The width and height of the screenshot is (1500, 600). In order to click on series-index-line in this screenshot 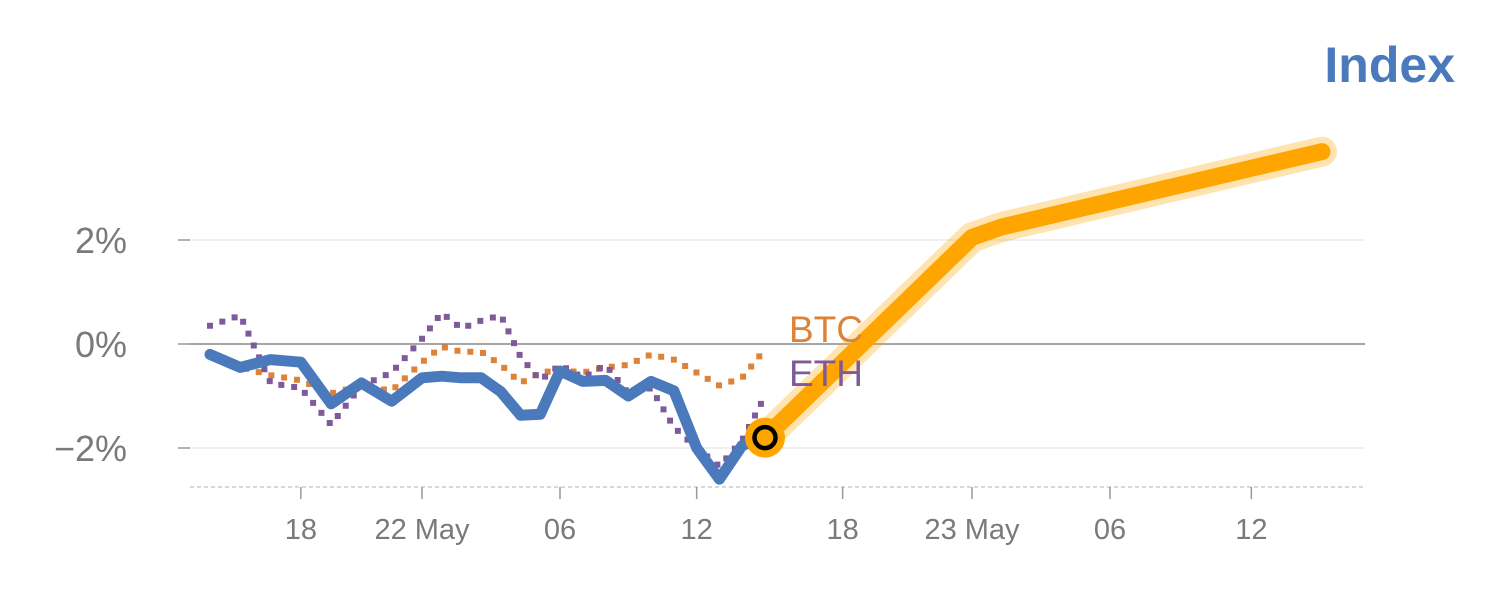, I will do `click(487, 416)`.